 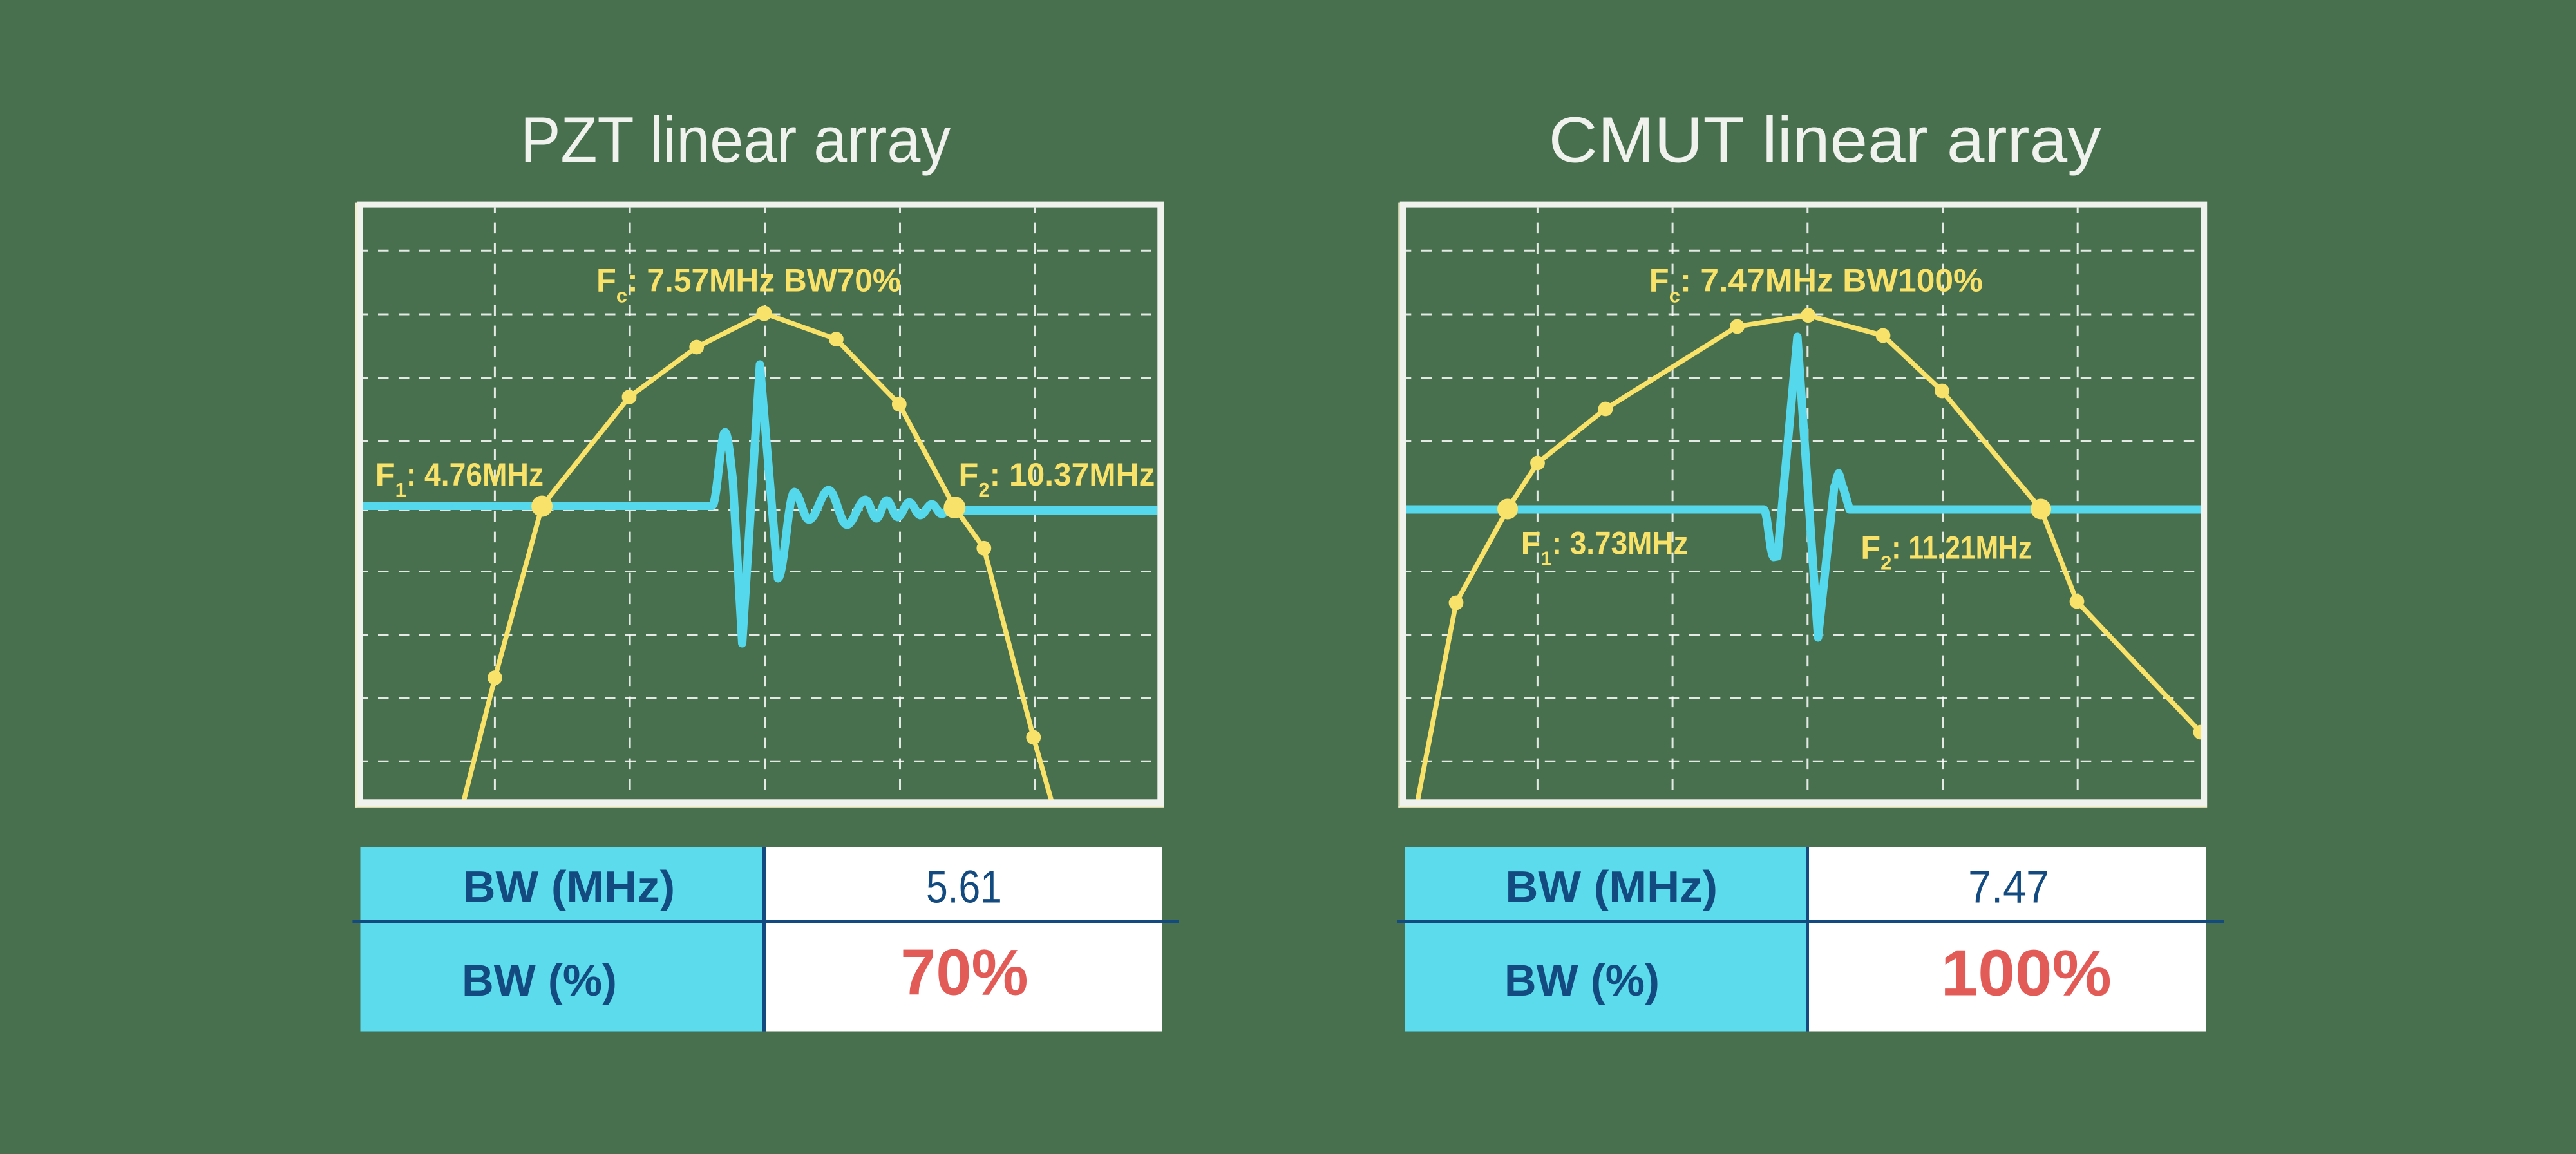 I want to click on svg-text: 5.61, so click(x=964, y=887).